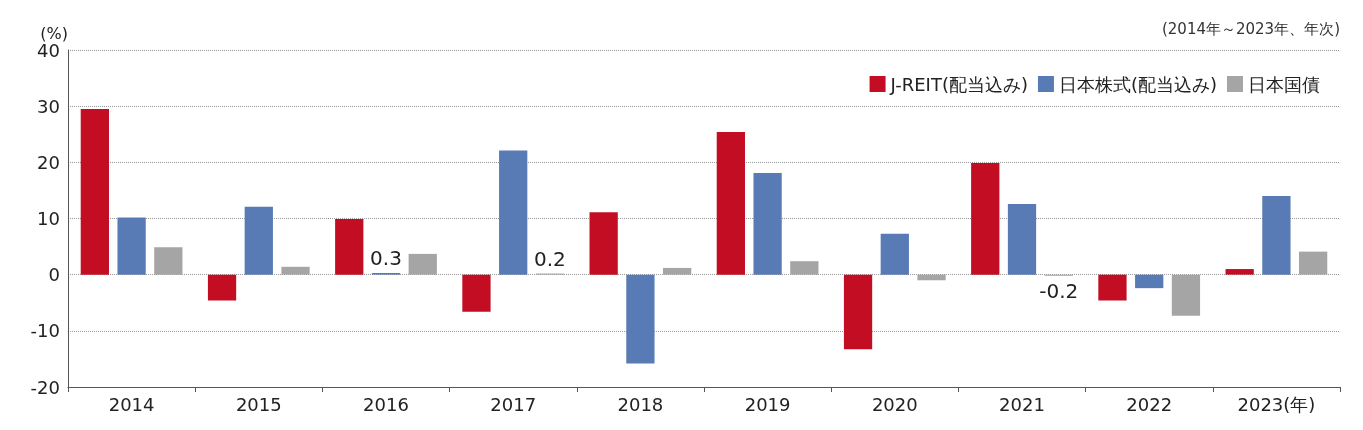 The width and height of the screenshot is (1363, 430). Describe the element at coordinates (958, 84) in the screenshot. I see `legend-label: J-REIT(配当込み)` at that location.